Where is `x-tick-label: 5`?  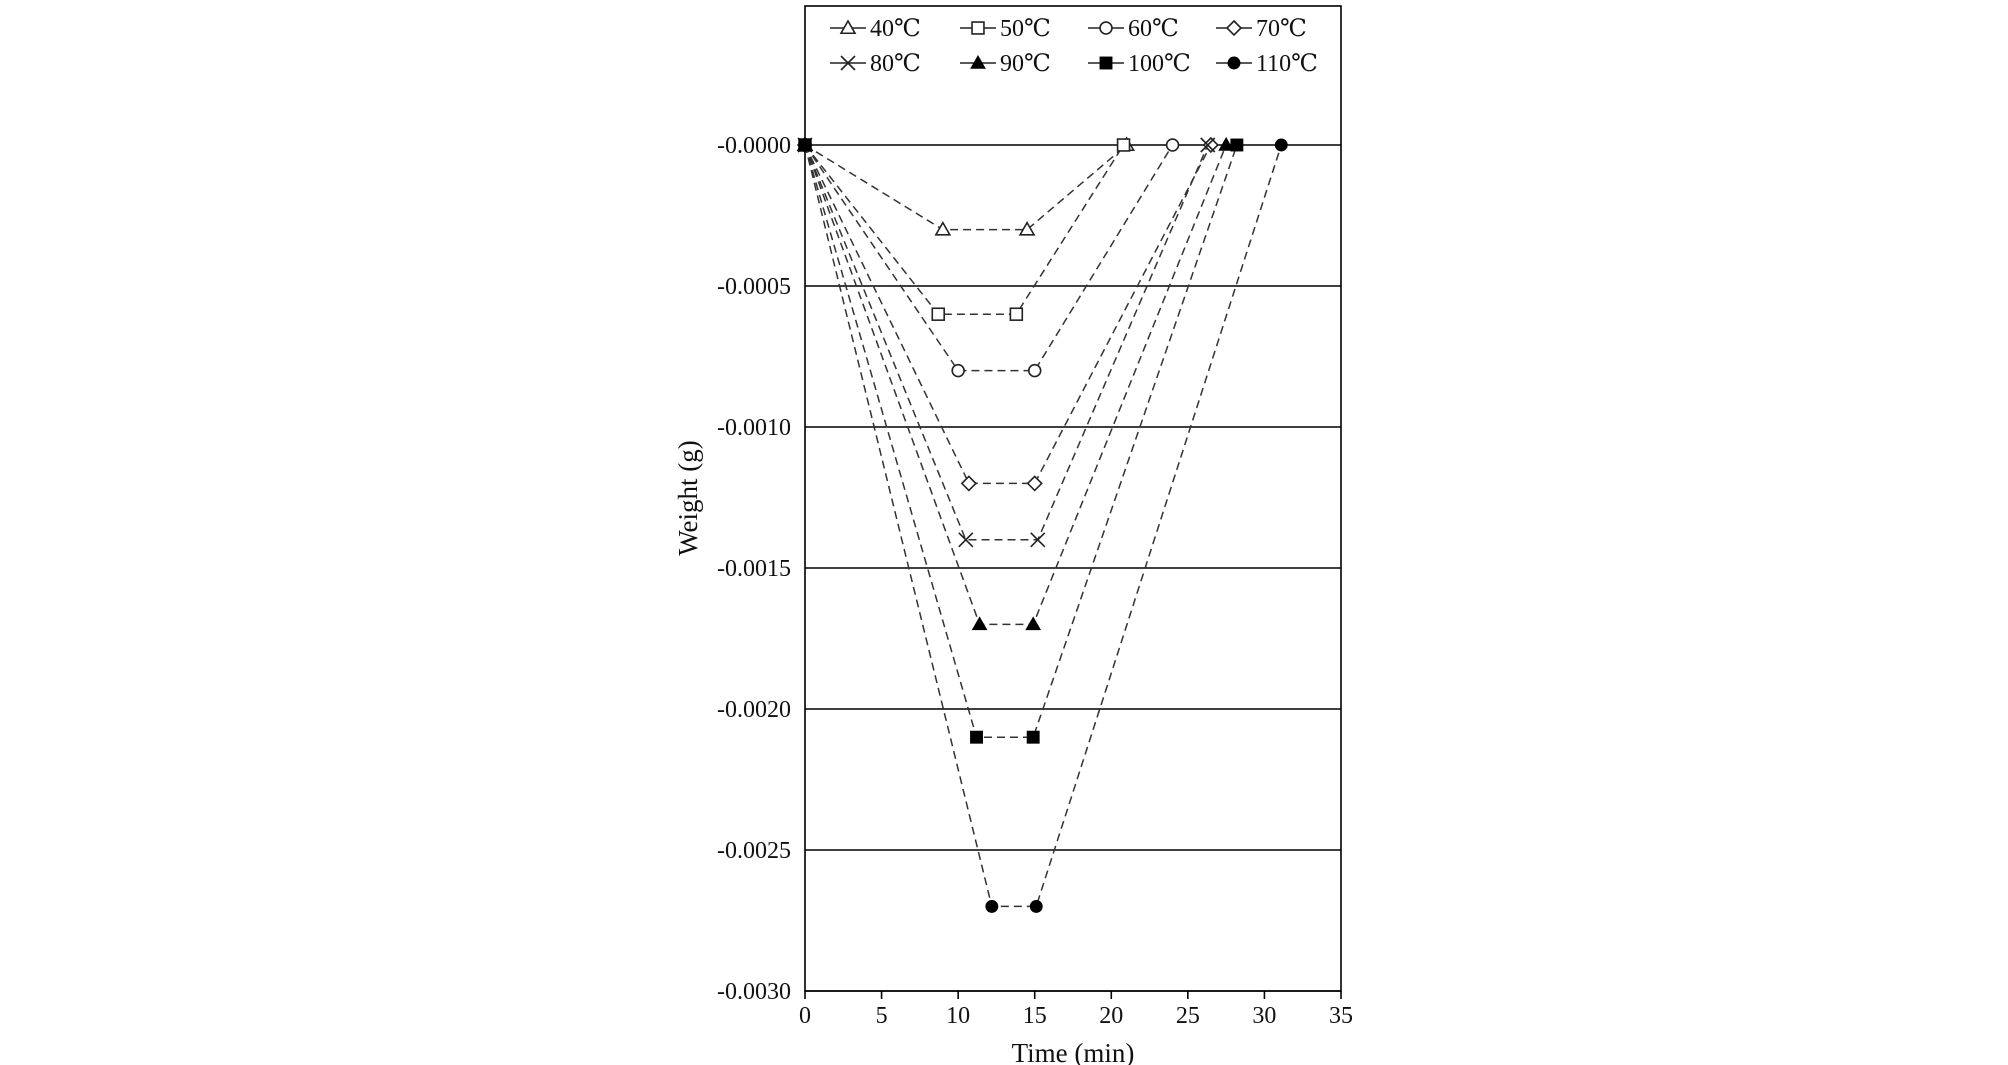 x-tick-label: 5 is located at coordinates (882, 1016).